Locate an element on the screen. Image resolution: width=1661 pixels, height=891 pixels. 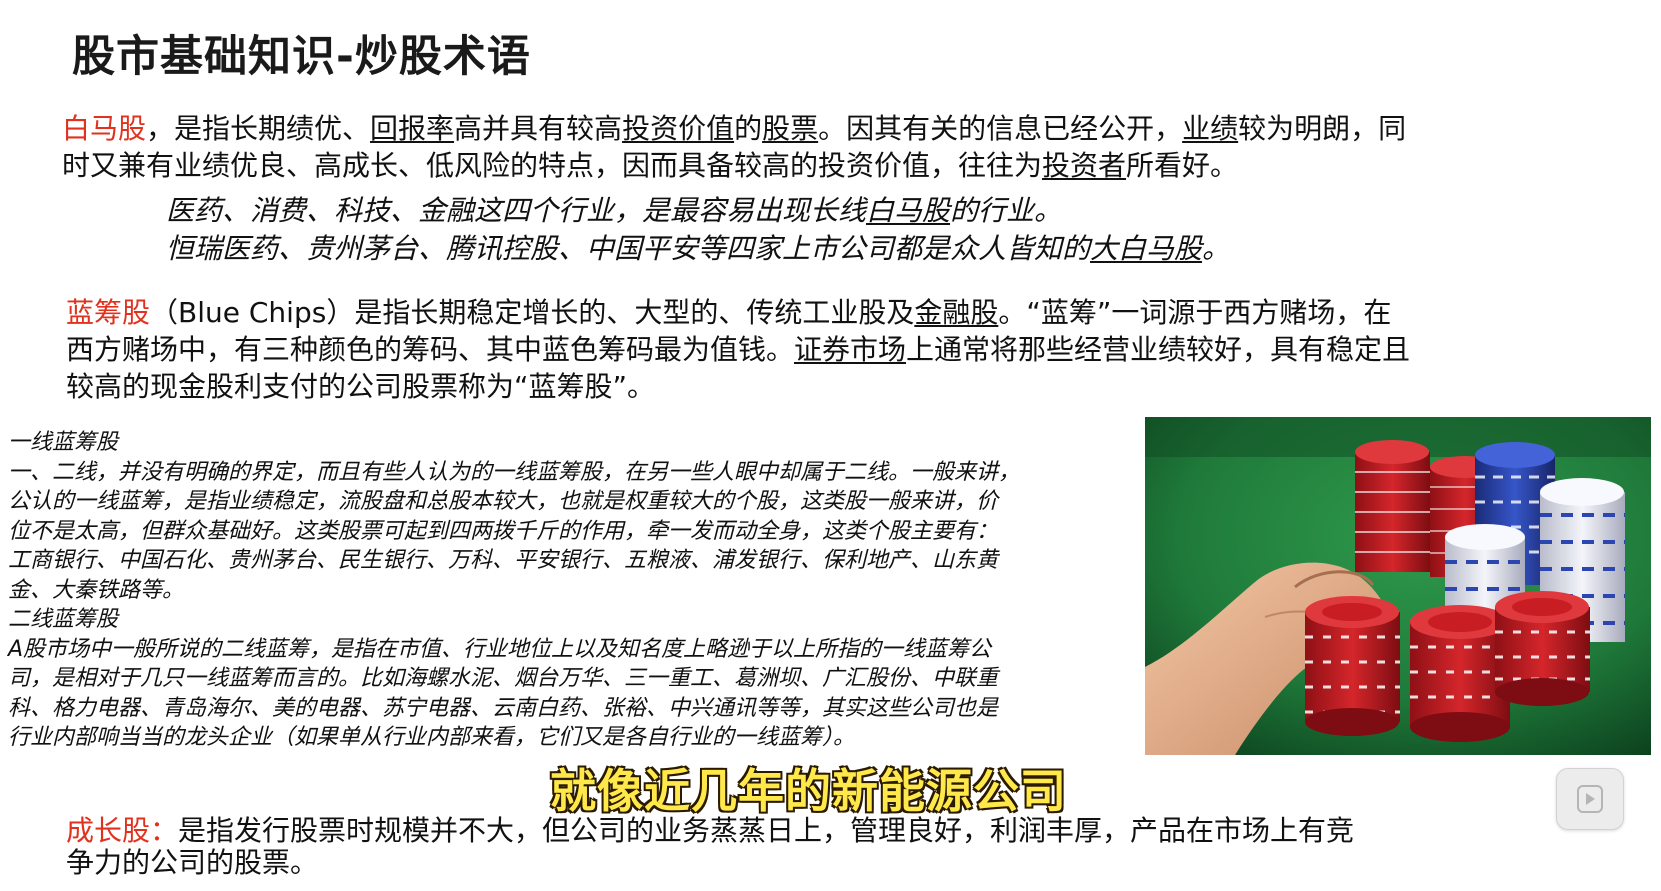
baima-text-4: 。因其有关的信息已经公开， is located at coordinates (1000, 128).